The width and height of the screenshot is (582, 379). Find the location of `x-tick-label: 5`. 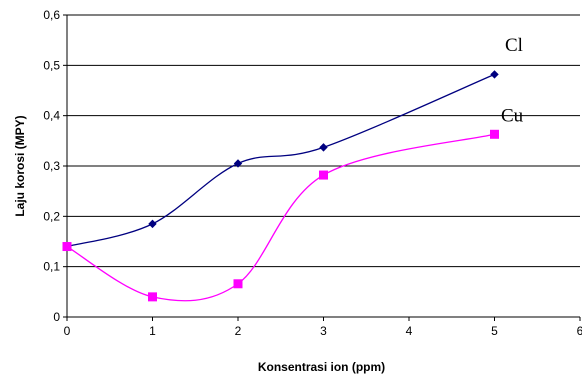

x-tick-label: 5 is located at coordinates (494, 331).